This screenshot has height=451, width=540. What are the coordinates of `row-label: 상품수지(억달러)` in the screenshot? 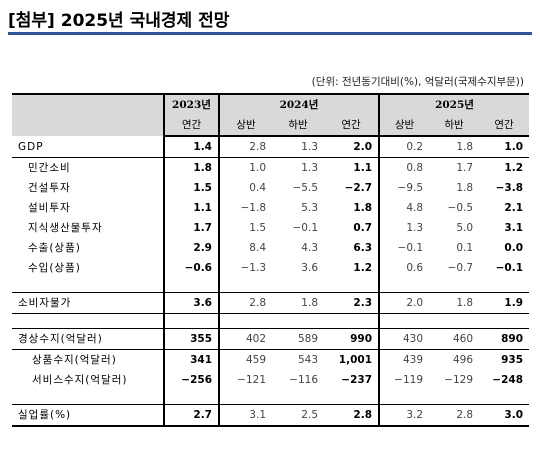 It's located at (74, 360).